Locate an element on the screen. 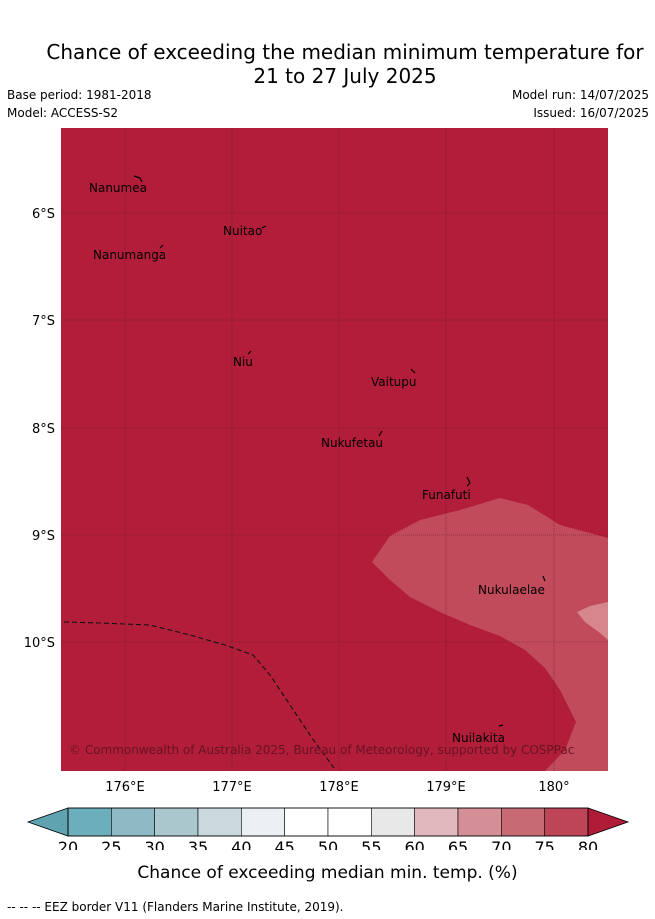 This screenshot has height=919, width=655. model-run: Model run: 14/07/2025 is located at coordinates (580, 95).